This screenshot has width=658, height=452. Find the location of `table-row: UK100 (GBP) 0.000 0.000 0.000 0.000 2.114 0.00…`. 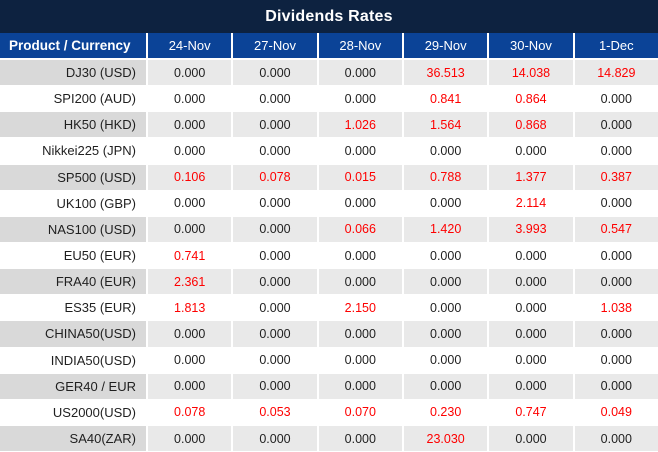

table-row: UK100 (GBP) 0.000 0.000 0.000 0.000 2.114 0.00… is located at coordinates (329, 203).